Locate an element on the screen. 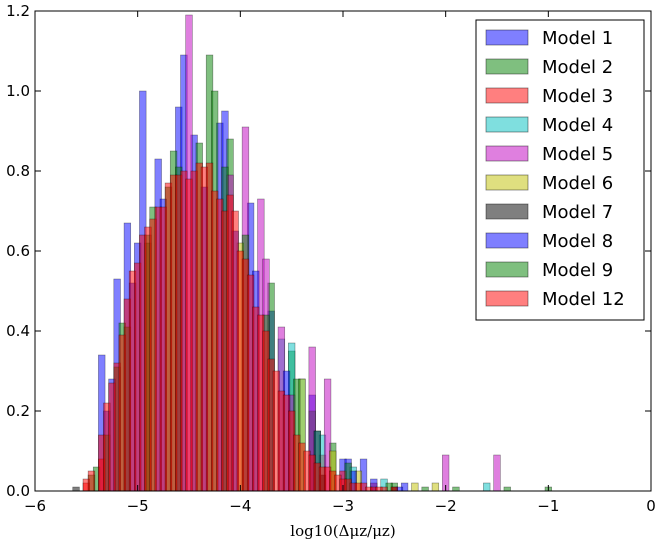  x-tick-label: −3 is located at coordinates (343, 506).